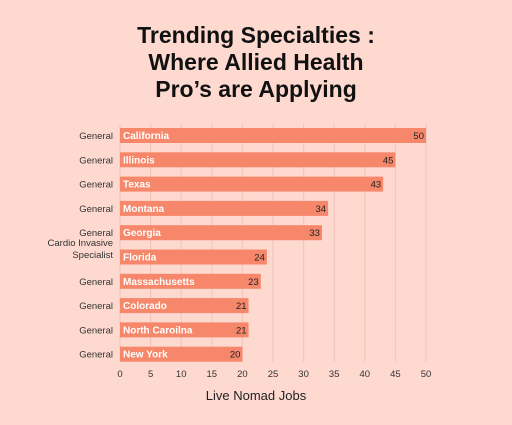 Image resolution: width=512 pixels, height=425 pixels. What do you see at coordinates (388, 160) in the screenshot?
I see `bar-value-label: 45` at bounding box center [388, 160].